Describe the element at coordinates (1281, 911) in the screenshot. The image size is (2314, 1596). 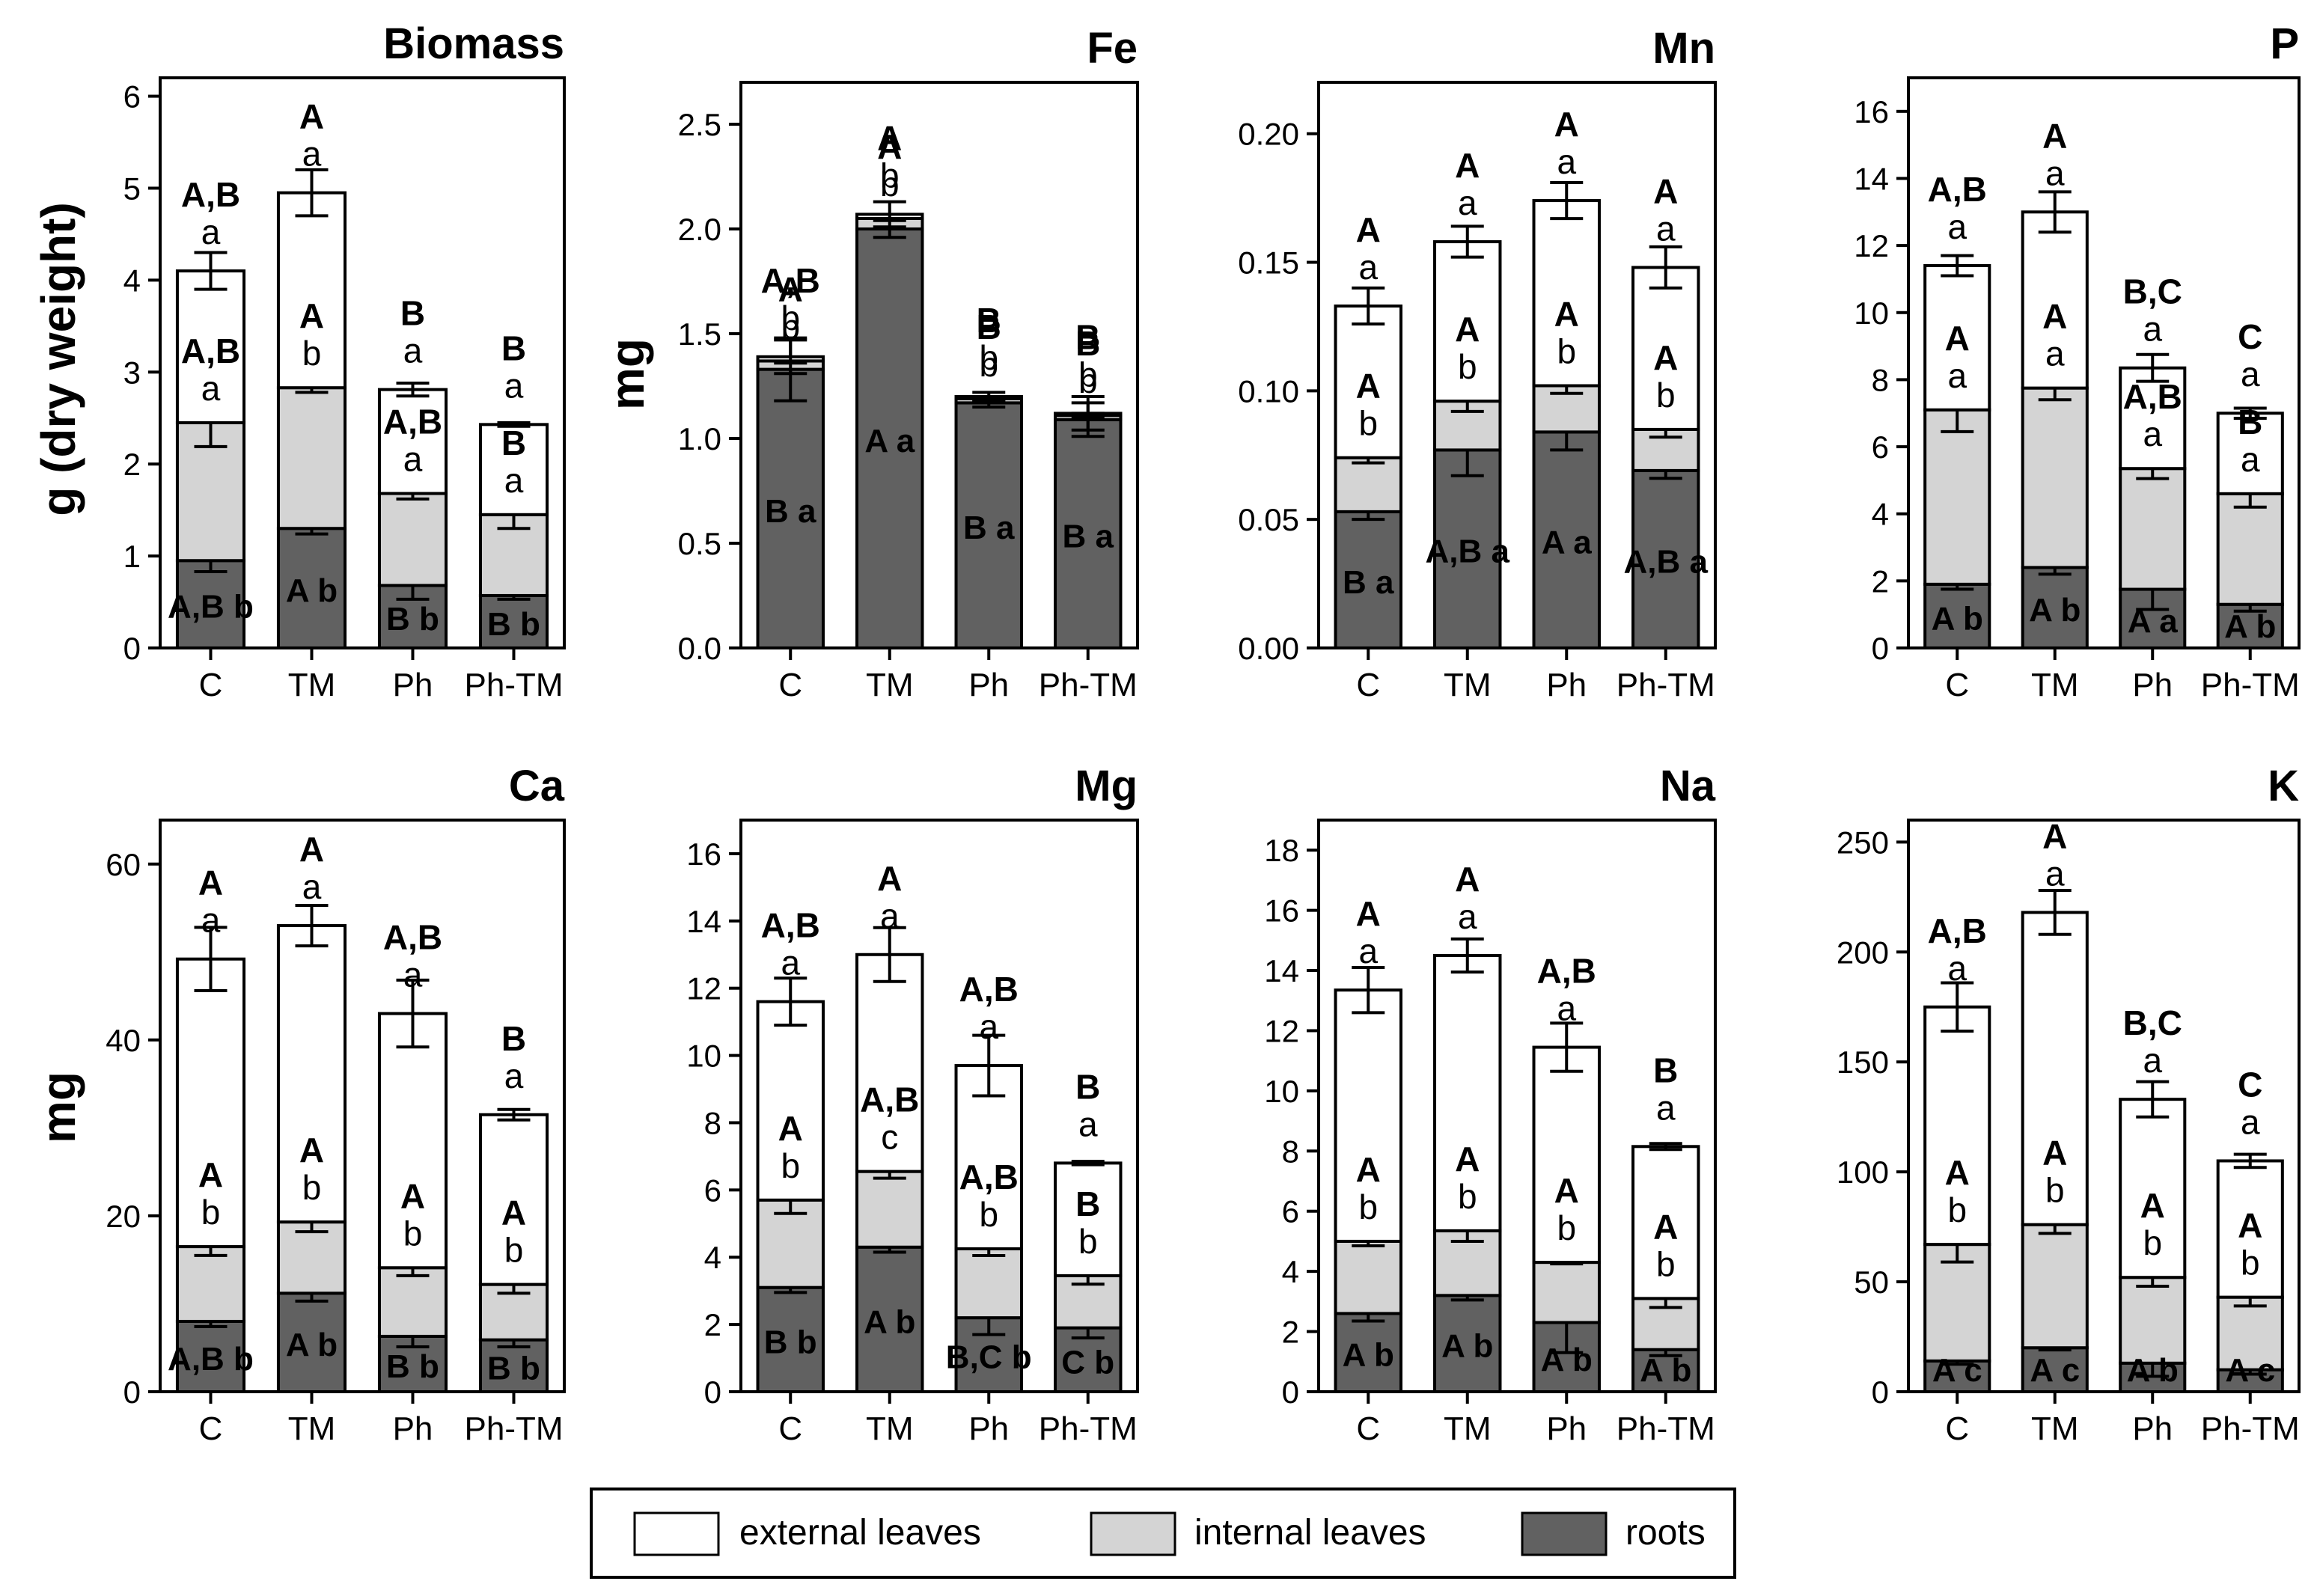
I see `y-tick-label: 16` at that location.